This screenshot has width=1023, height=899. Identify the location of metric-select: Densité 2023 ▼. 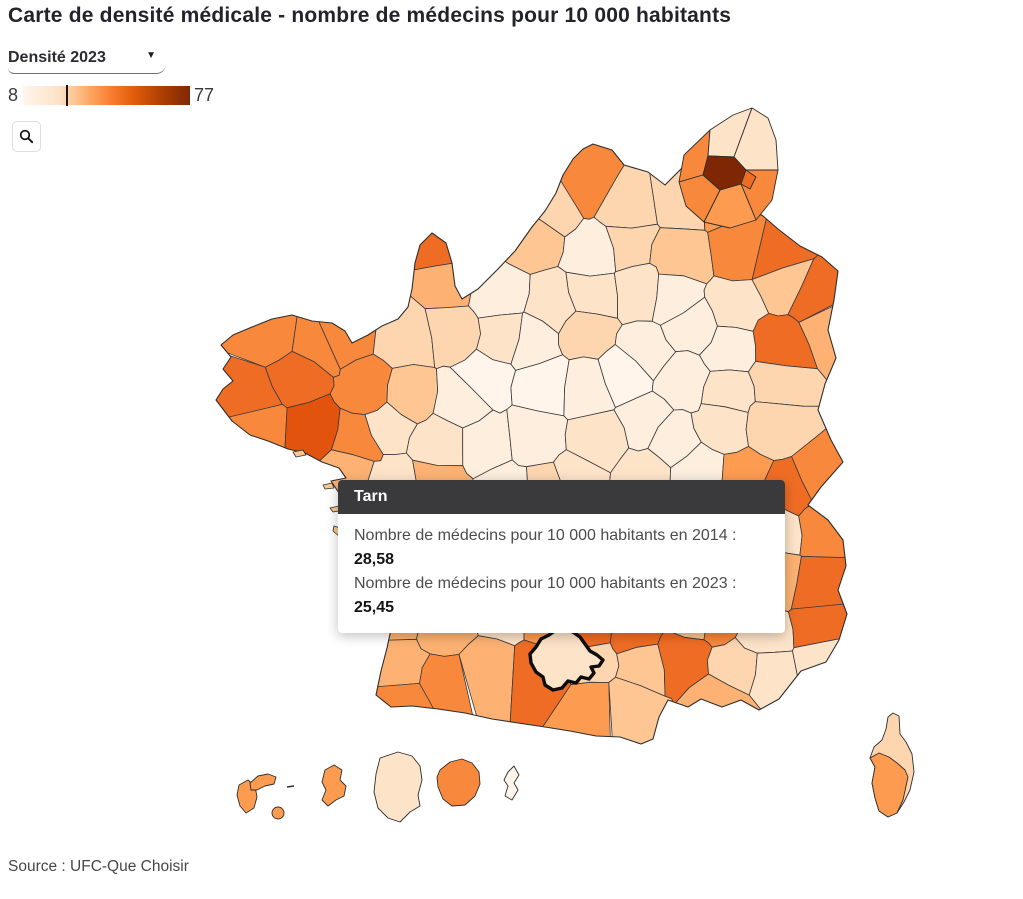
(87, 60).